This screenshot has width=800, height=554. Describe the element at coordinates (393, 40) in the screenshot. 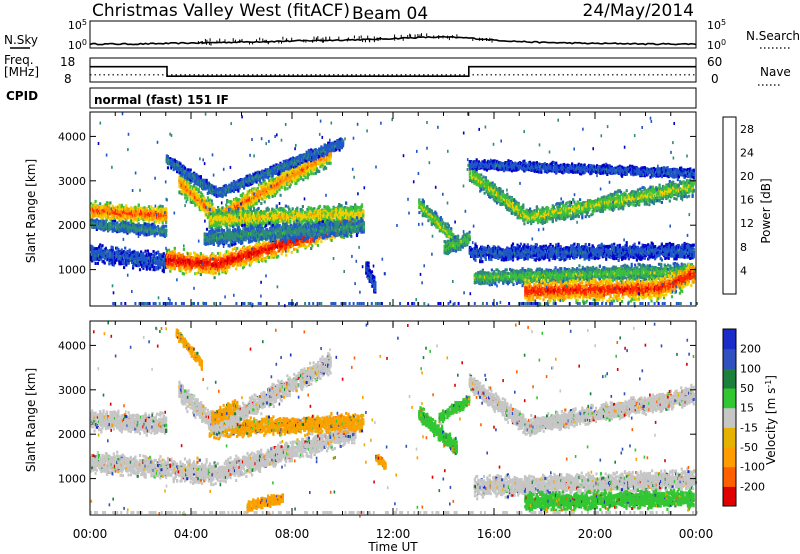

I see `nsky-line` at that location.